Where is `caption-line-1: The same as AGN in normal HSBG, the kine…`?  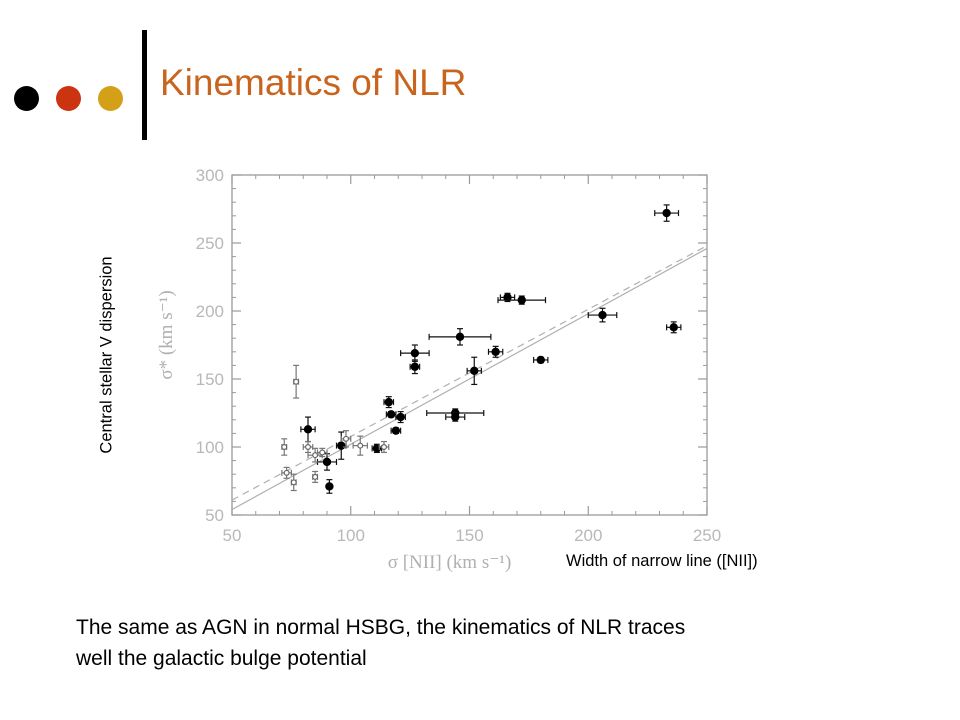 caption-line-1: The same as AGN in normal HSBG, the kine… is located at coordinates (381, 627).